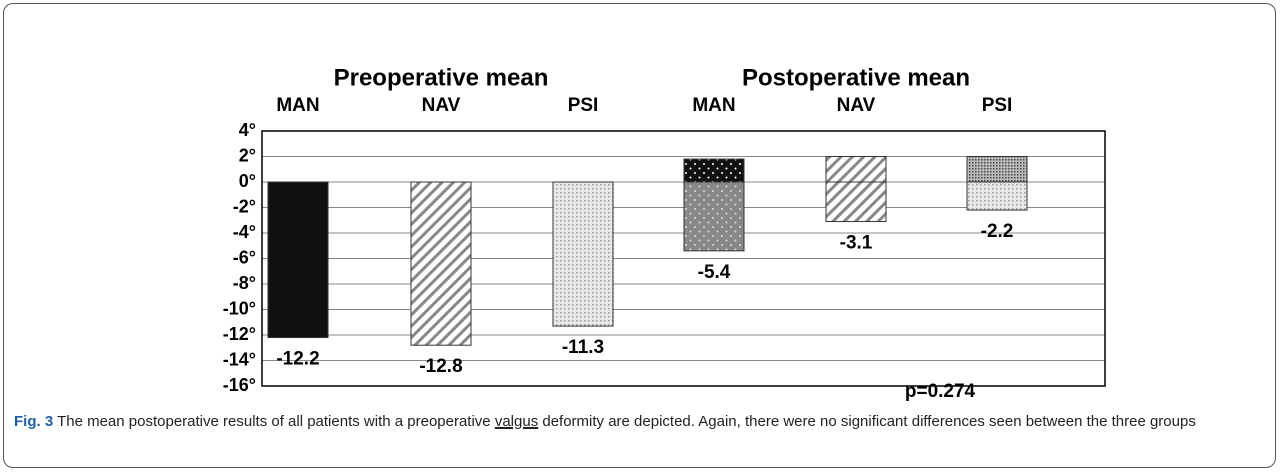  What do you see at coordinates (247, 155) in the screenshot?
I see `y-tick-label: 2°` at bounding box center [247, 155].